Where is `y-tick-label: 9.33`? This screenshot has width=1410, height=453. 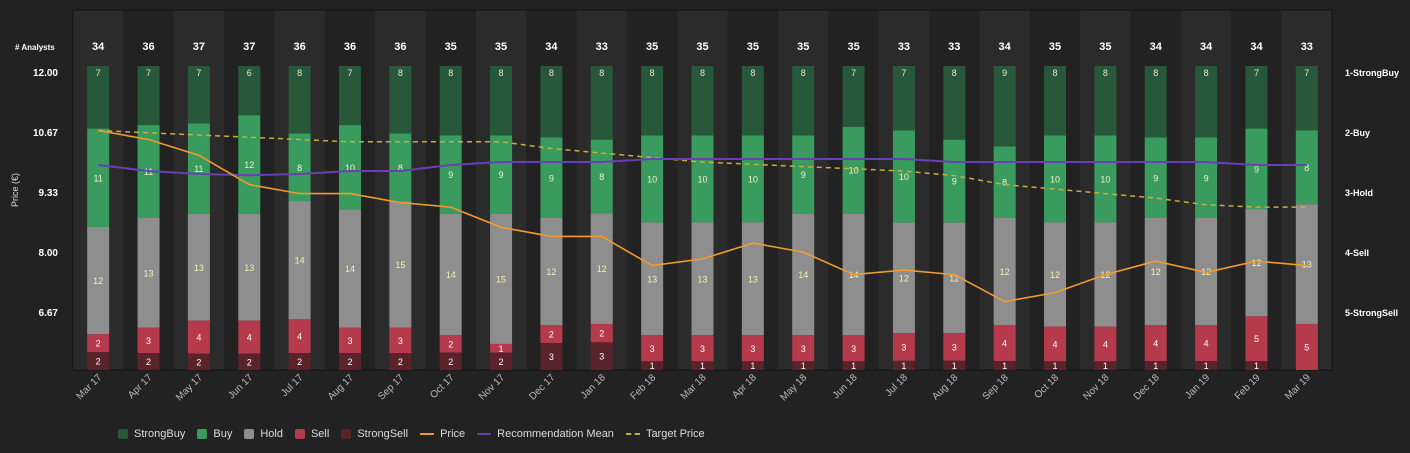
y-tick-label: 9.33 is located at coordinates (49, 193).